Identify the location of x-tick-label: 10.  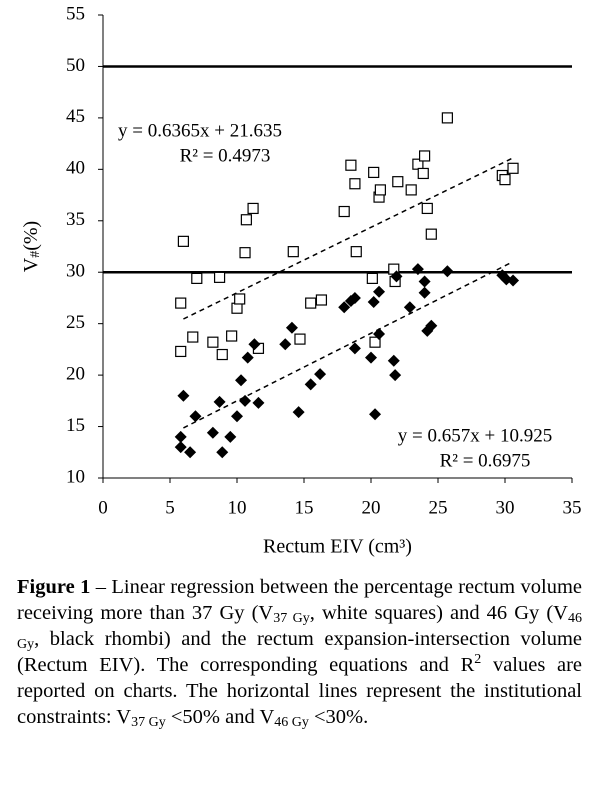
(237, 507).